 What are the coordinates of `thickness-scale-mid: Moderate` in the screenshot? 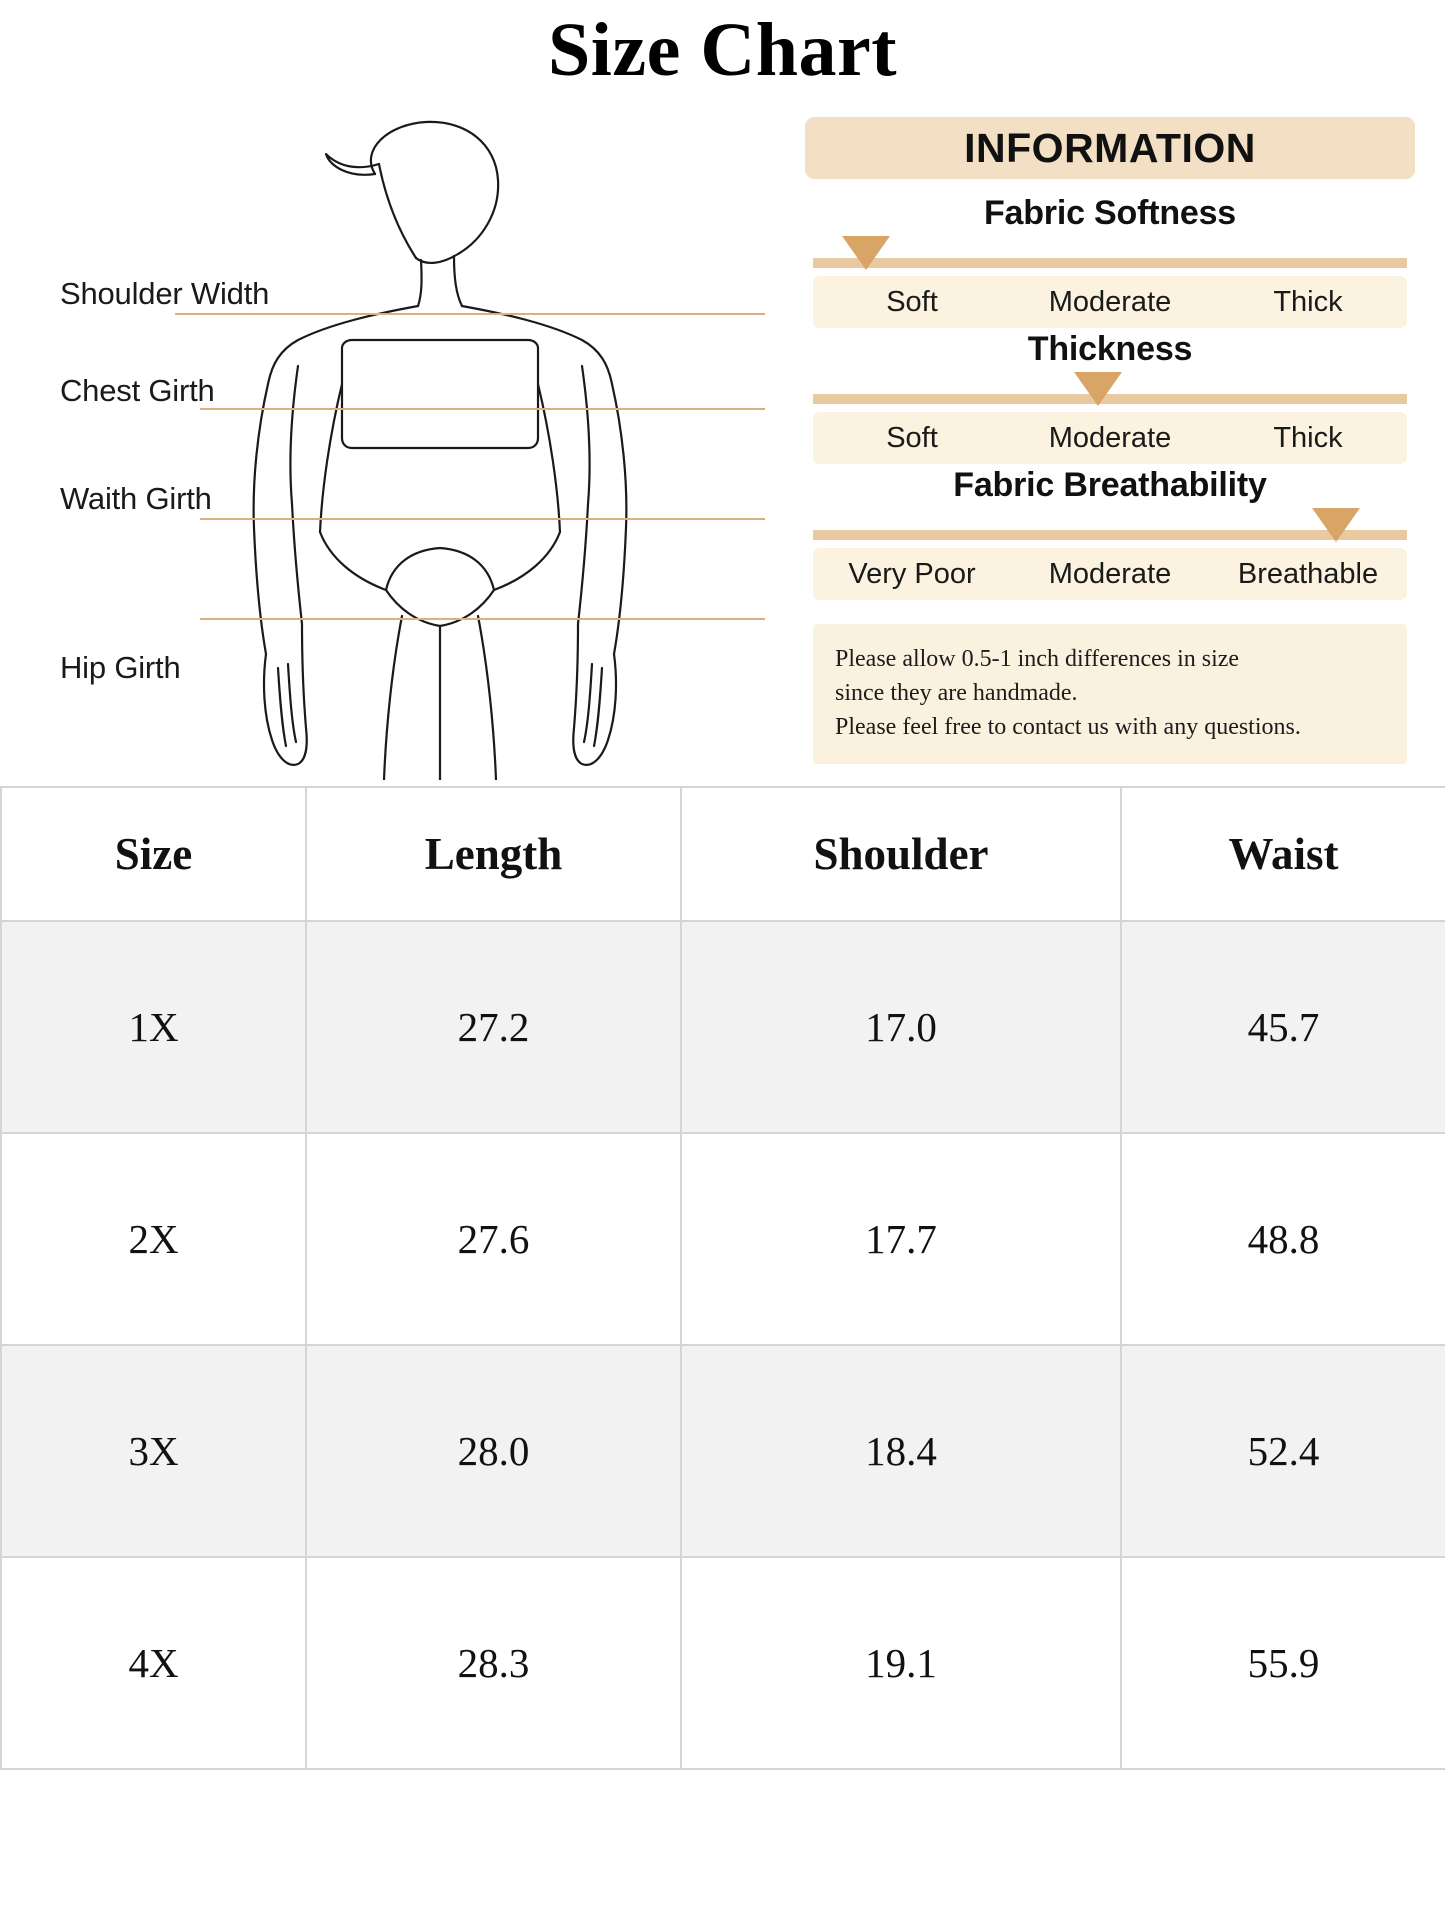 It's located at (1110, 437).